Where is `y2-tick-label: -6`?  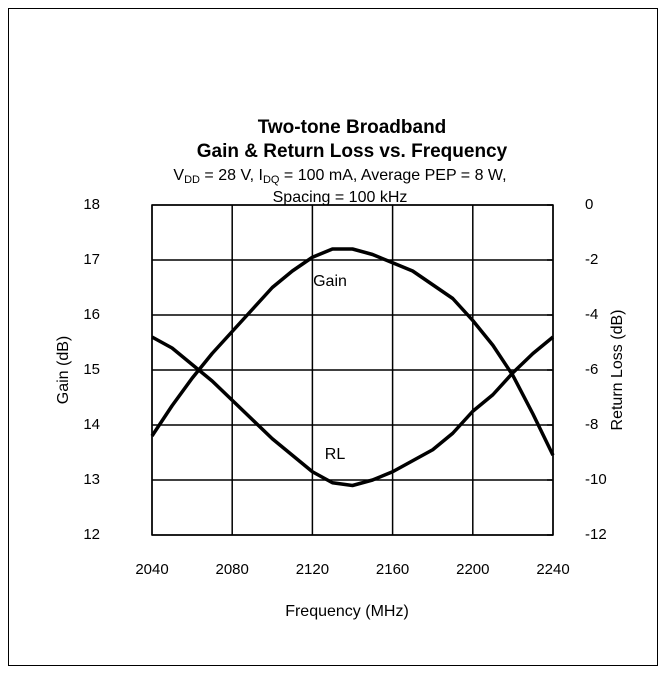 y2-tick-label: -6 is located at coordinates (591, 369).